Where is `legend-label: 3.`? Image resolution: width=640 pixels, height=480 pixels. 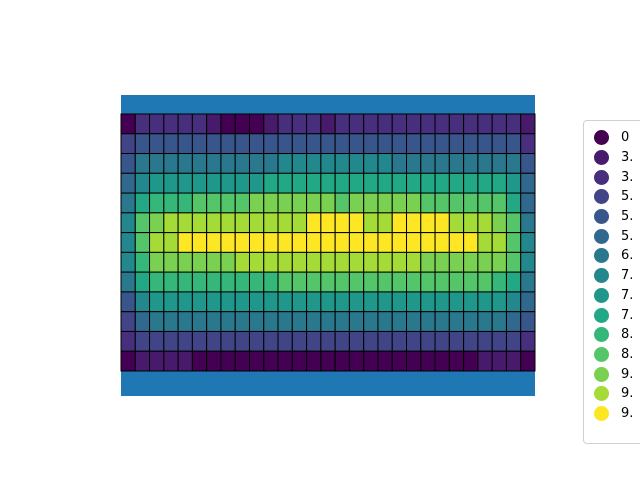
legend-label: 3. is located at coordinates (627, 177).